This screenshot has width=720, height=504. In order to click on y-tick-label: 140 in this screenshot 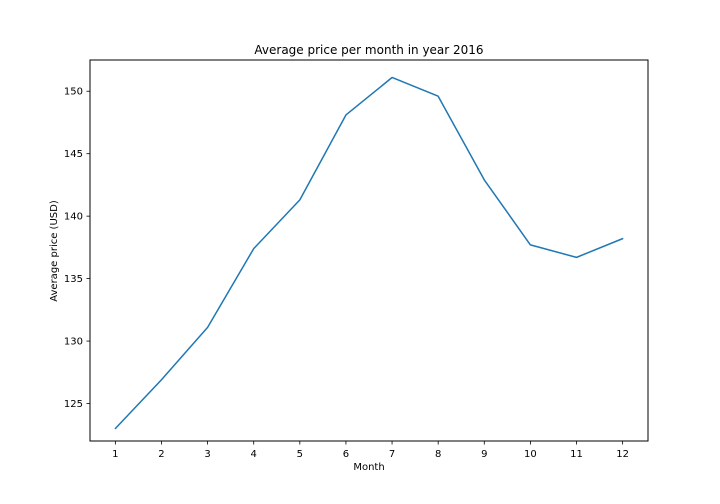, I will do `click(73, 217)`.